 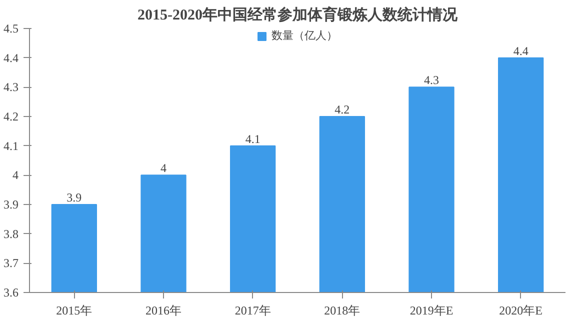 What do you see at coordinates (163, 168) in the screenshot?
I see `data-label: 4` at bounding box center [163, 168].